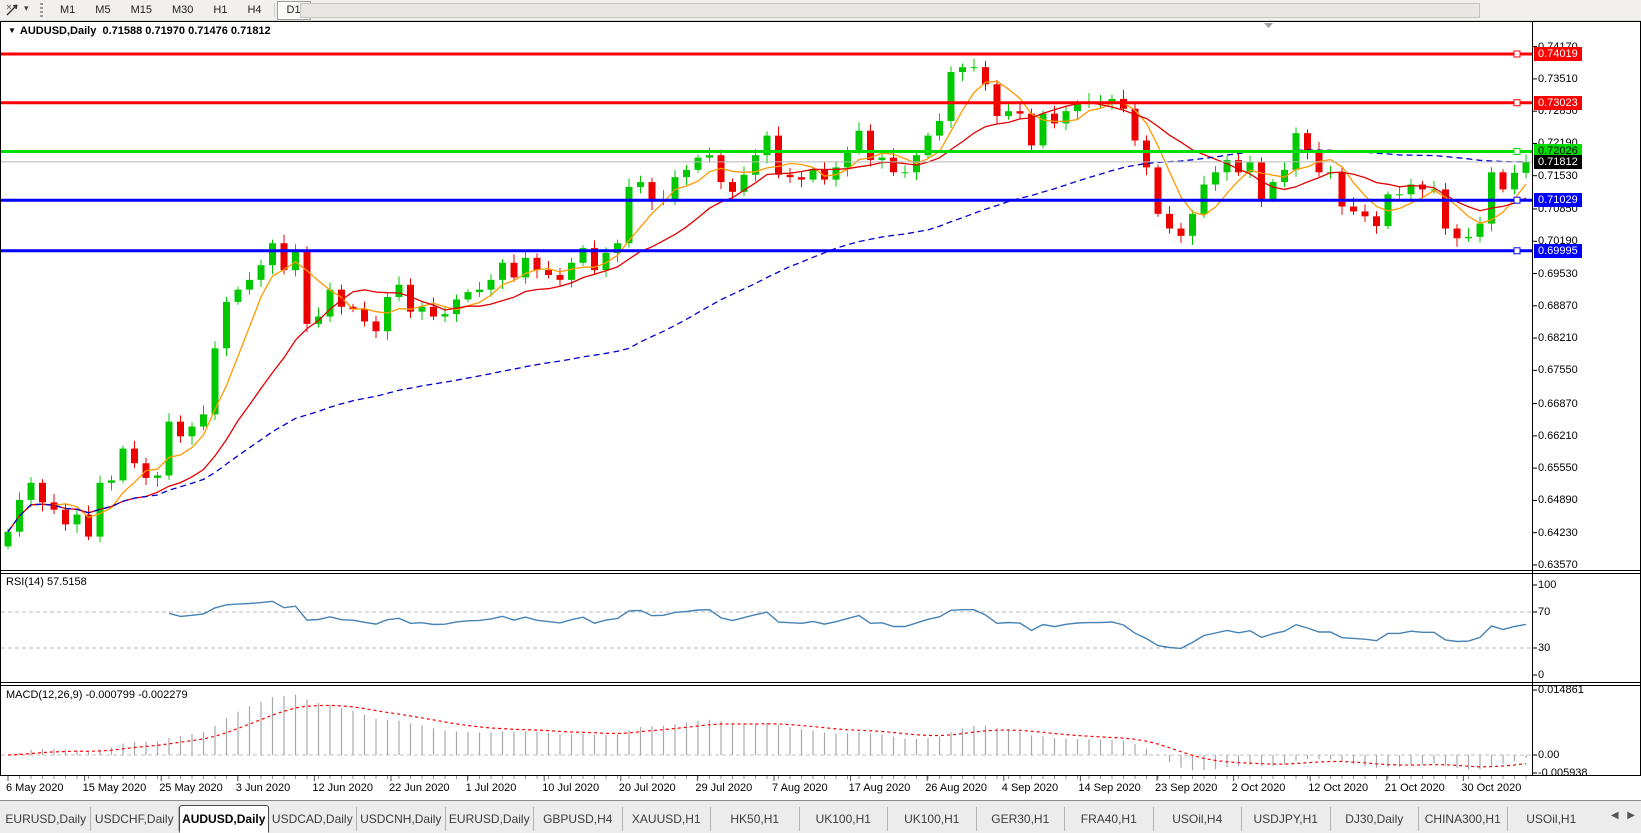 The image size is (1641, 833). What do you see at coordinates (772, 732) in the screenshot?
I see `macd-histogram` at bounding box center [772, 732].